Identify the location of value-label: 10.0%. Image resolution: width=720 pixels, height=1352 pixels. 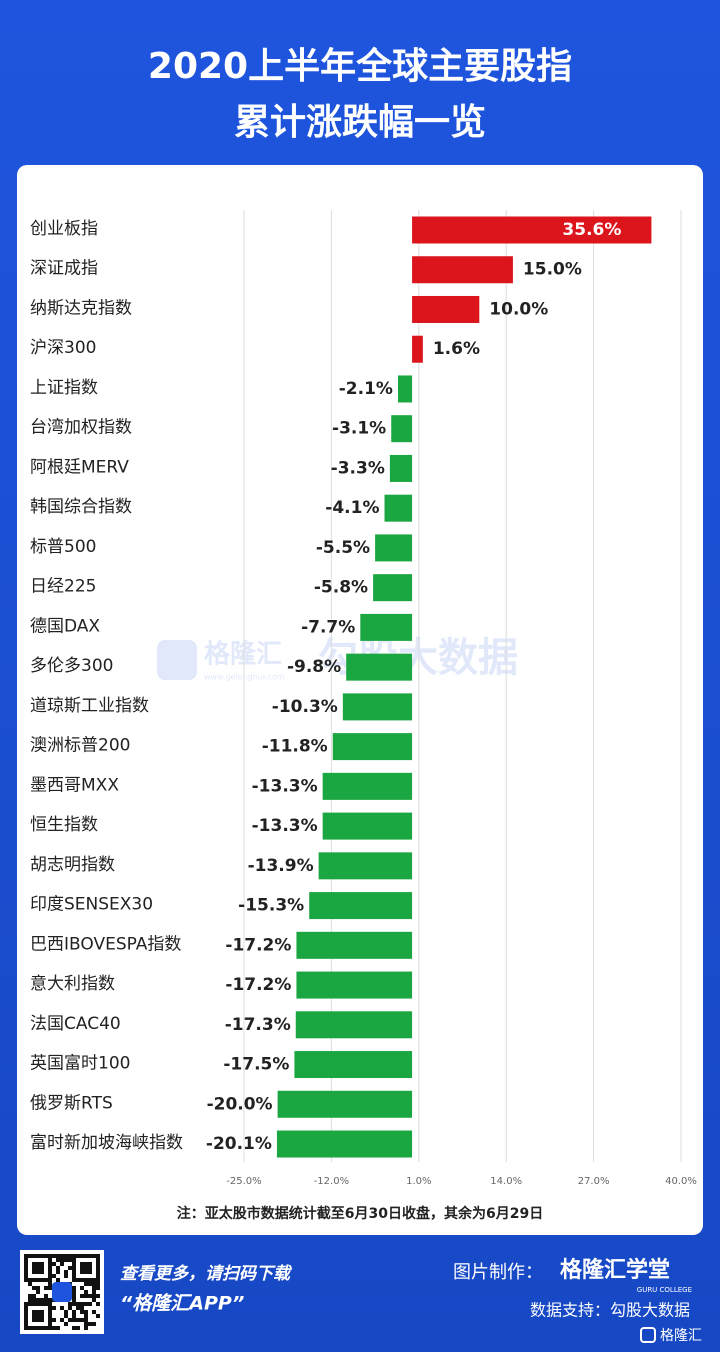
(518, 309).